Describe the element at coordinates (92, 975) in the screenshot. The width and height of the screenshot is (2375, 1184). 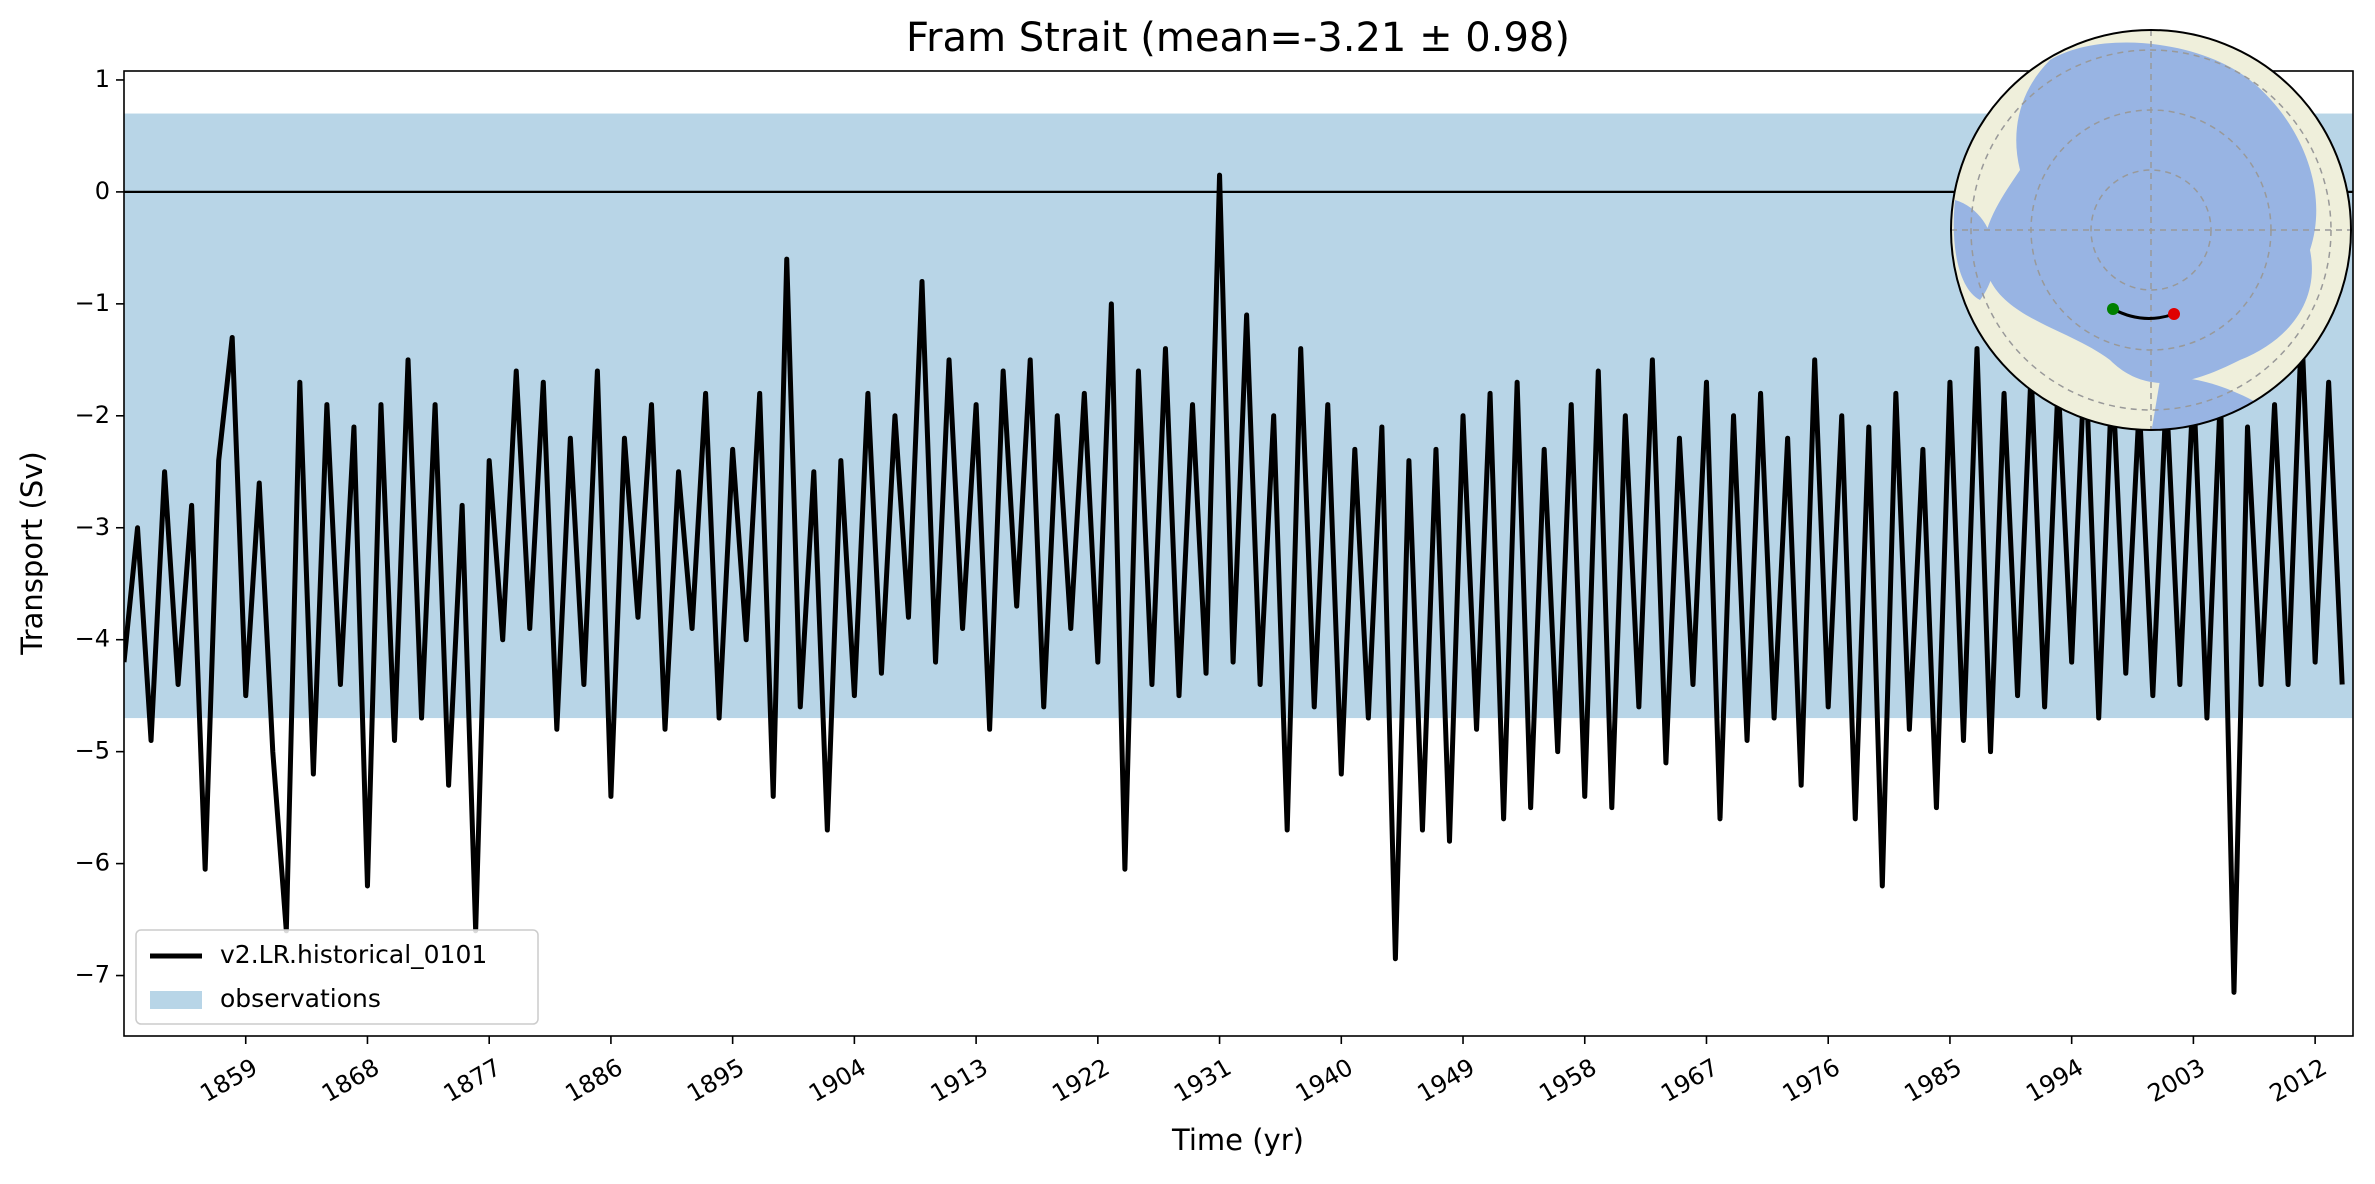
I see `y-tick-label: −7` at that location.